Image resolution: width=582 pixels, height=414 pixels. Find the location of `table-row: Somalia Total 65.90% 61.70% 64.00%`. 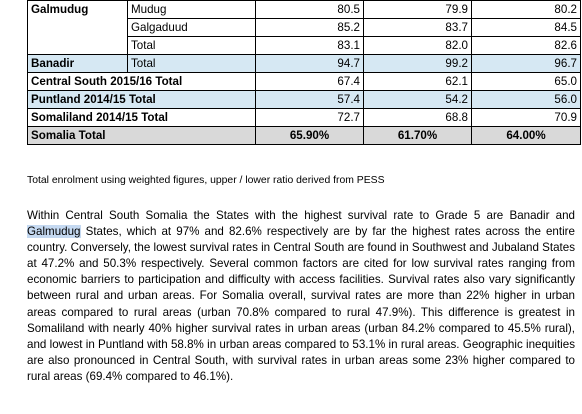

table-row: Somalia Total 65.90% 61.70% 64.00% is located at coordinates (304, 135).